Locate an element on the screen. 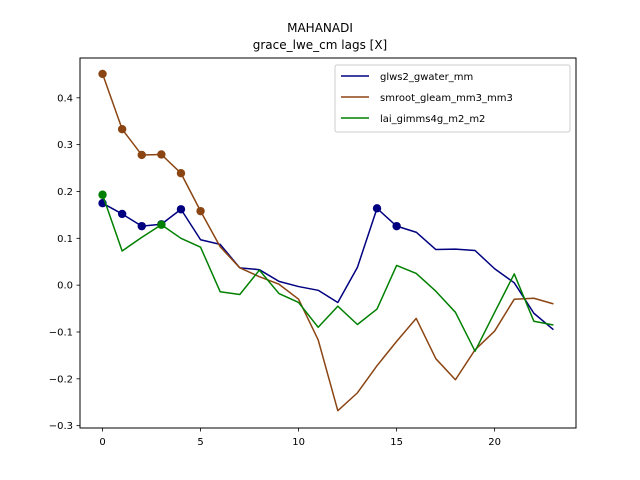 Image resolution: width=640 pixels, height=480 pixels. y-tick-label: −0.3 is located at coordinates (61, 426).